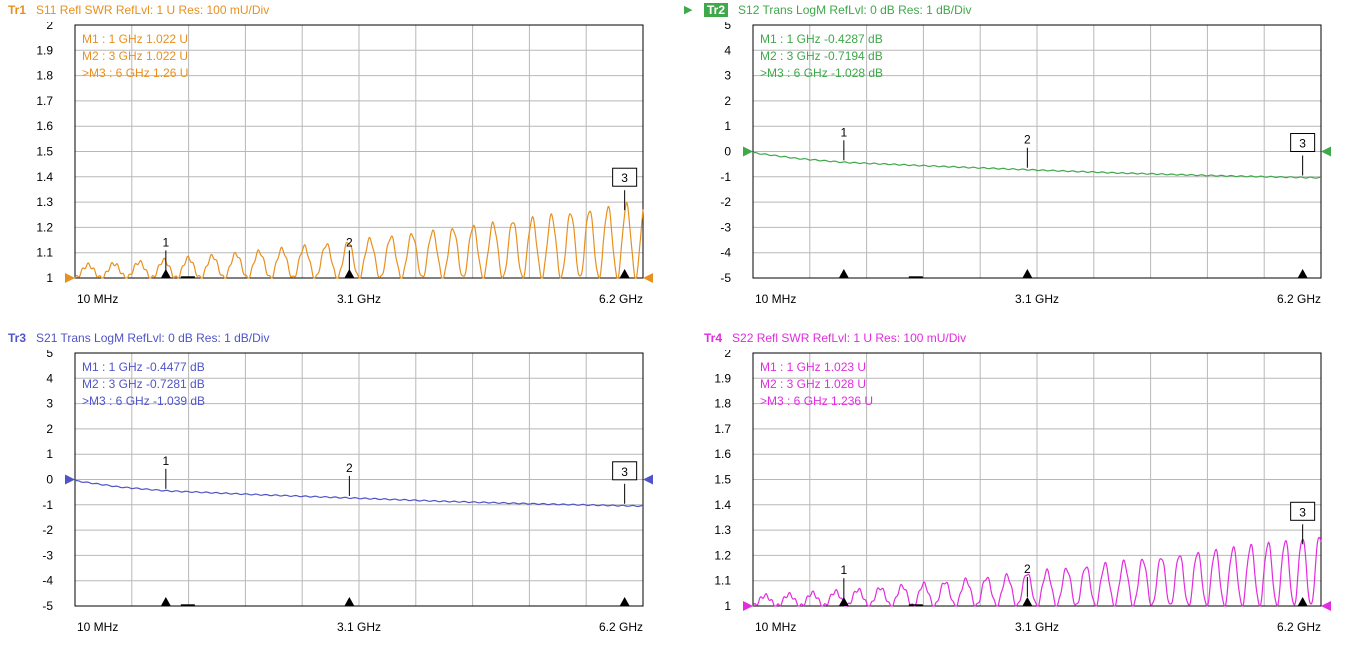  What do you see at coordinates (1037, 165) in the screenshot?
I see `trace-line-tr2` at bounding box center [1037, 165].